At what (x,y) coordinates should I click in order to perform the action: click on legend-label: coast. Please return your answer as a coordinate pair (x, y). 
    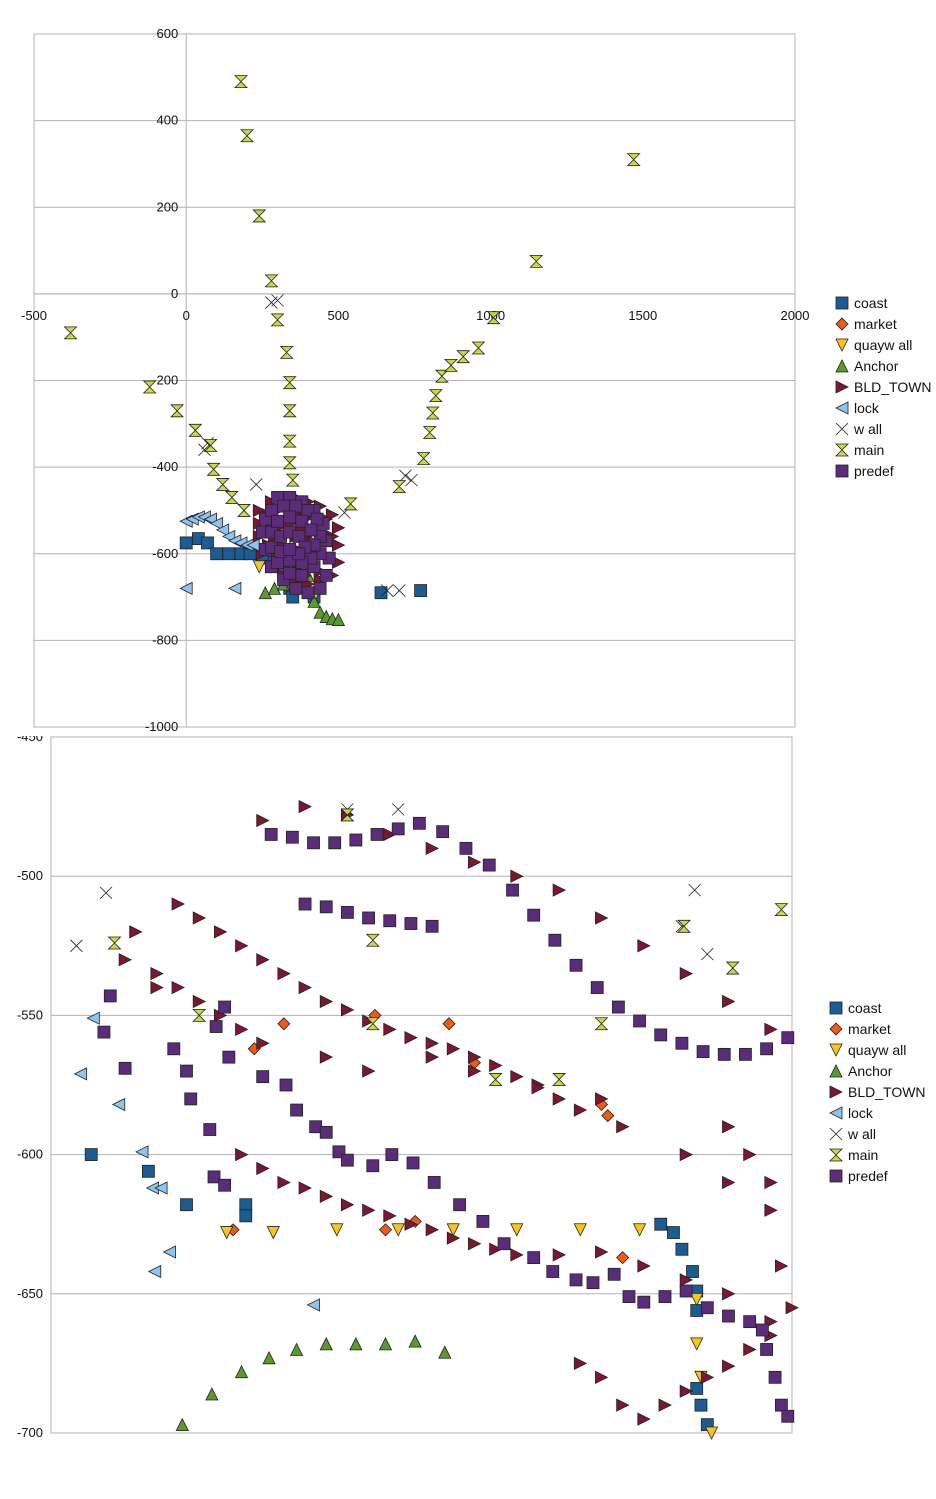
    Looking at the image, I should click on (865, 1008).